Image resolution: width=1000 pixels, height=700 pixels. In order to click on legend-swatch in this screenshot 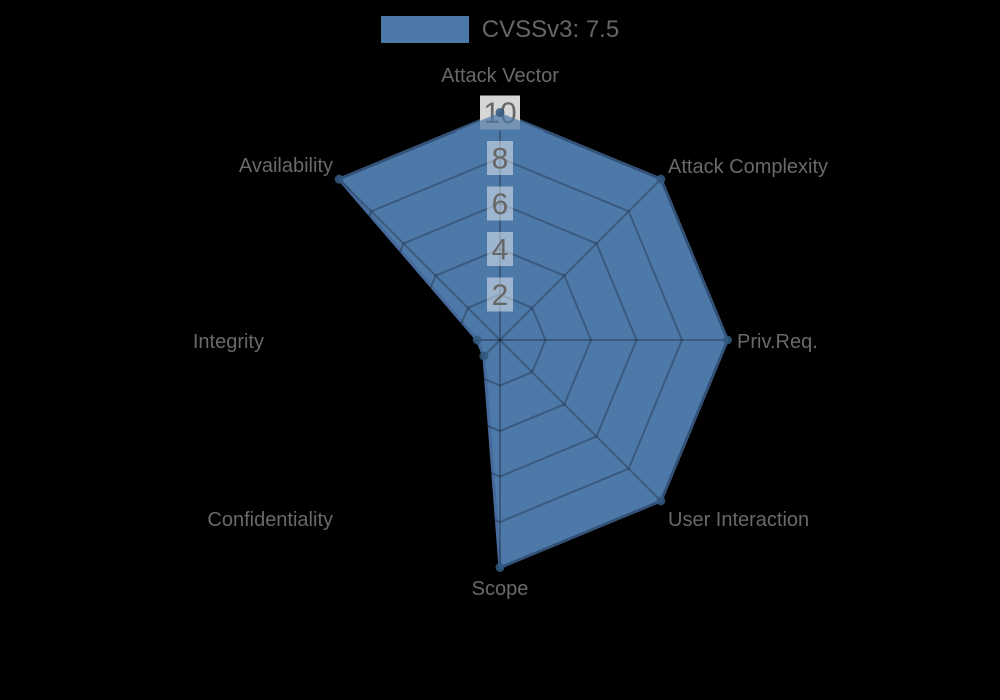, I will do `click(424, 29)`.